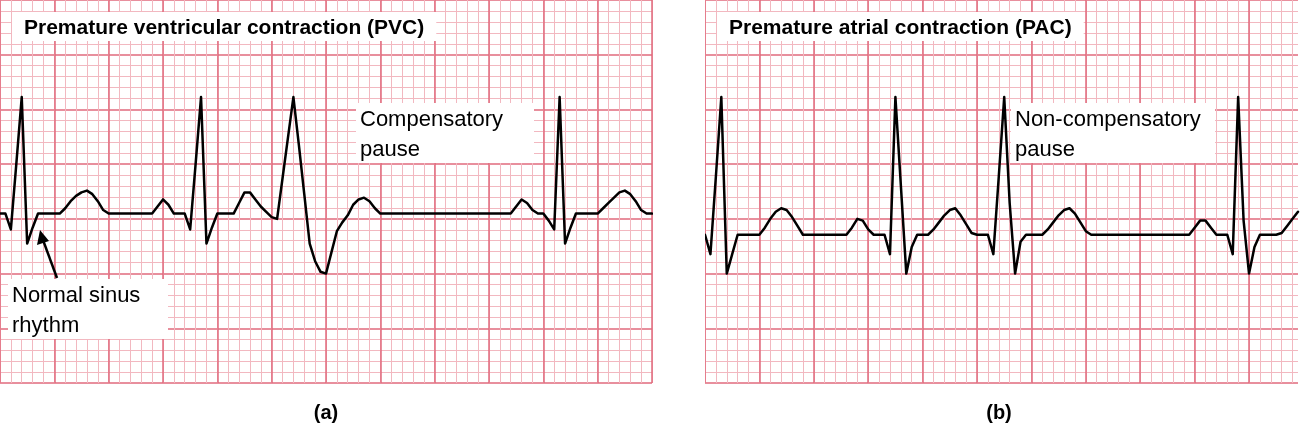 This screenshot has width=1300, height=431. I want to click on annotation: Non-compensatory pause, so click(1111, 133).